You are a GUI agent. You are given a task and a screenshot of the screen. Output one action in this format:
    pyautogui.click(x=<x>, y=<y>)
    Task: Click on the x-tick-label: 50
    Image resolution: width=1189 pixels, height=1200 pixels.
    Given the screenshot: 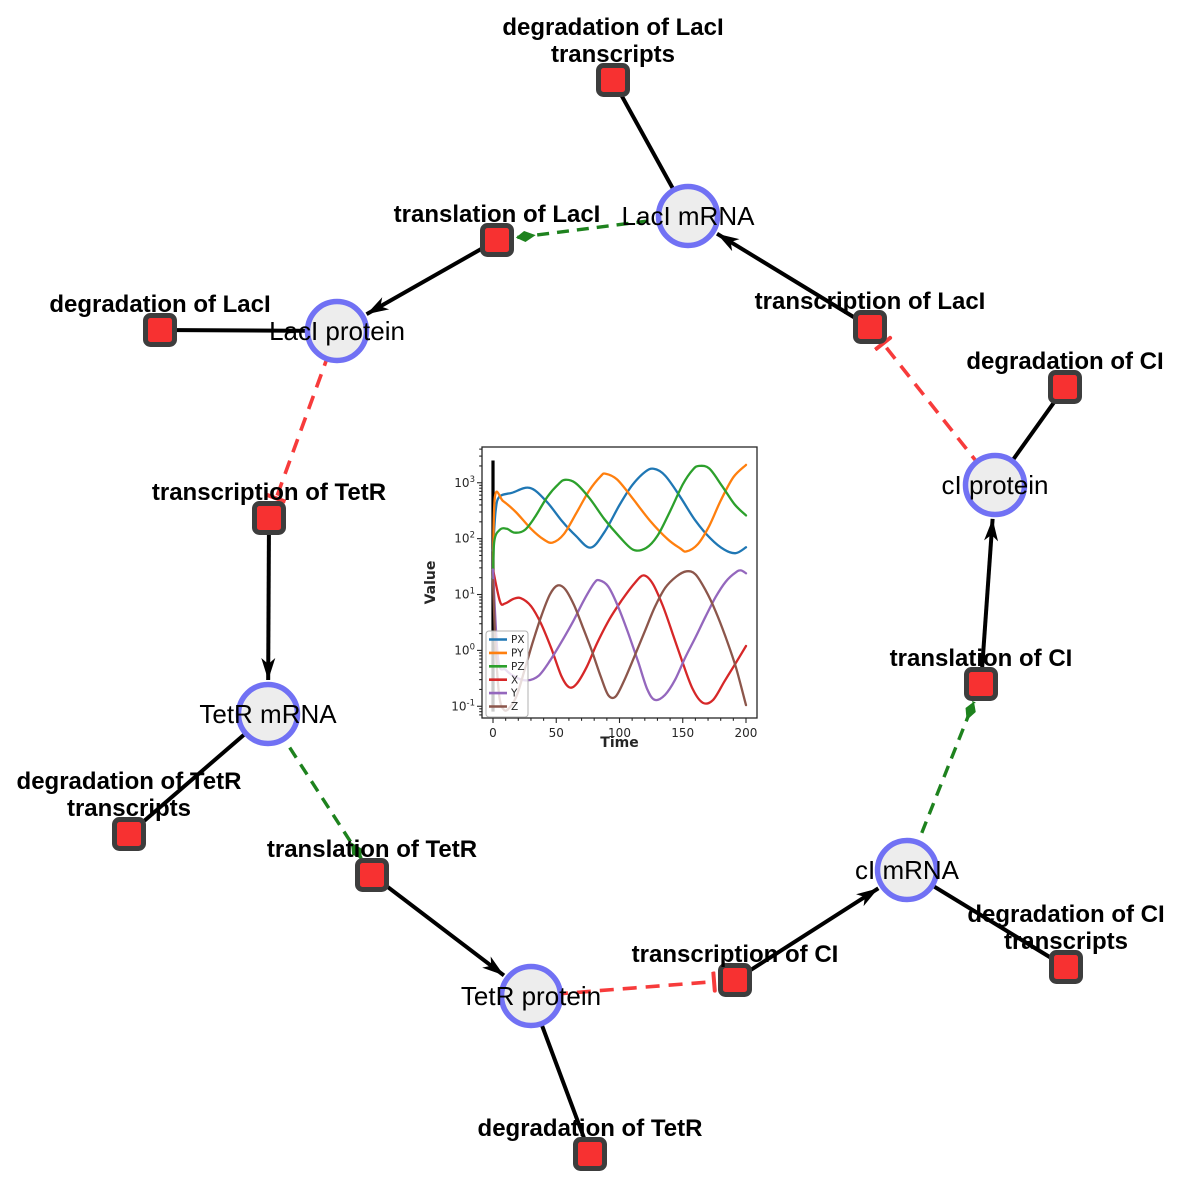 What is the action you would take?
    pyautogui.click(x=556, y=733)
    